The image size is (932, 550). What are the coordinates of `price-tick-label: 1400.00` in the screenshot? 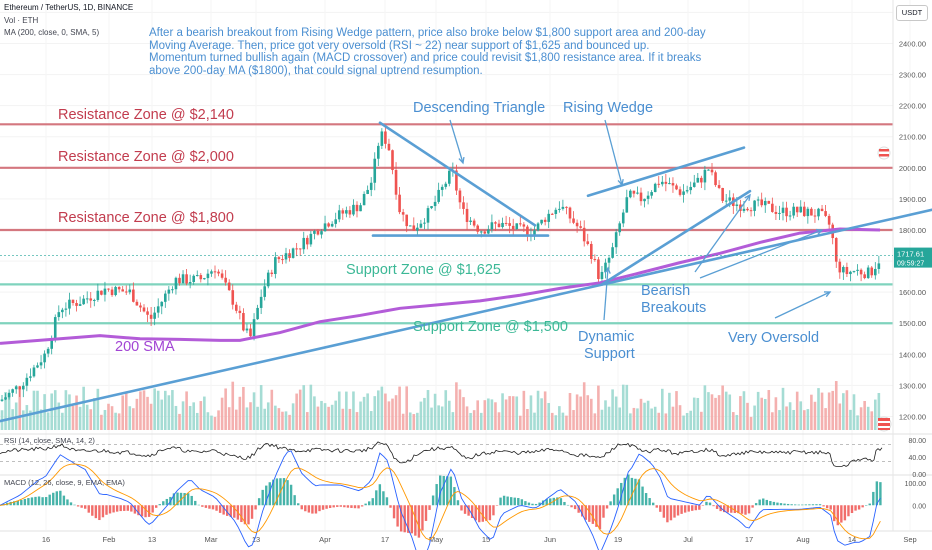 It's located at (912, 354).